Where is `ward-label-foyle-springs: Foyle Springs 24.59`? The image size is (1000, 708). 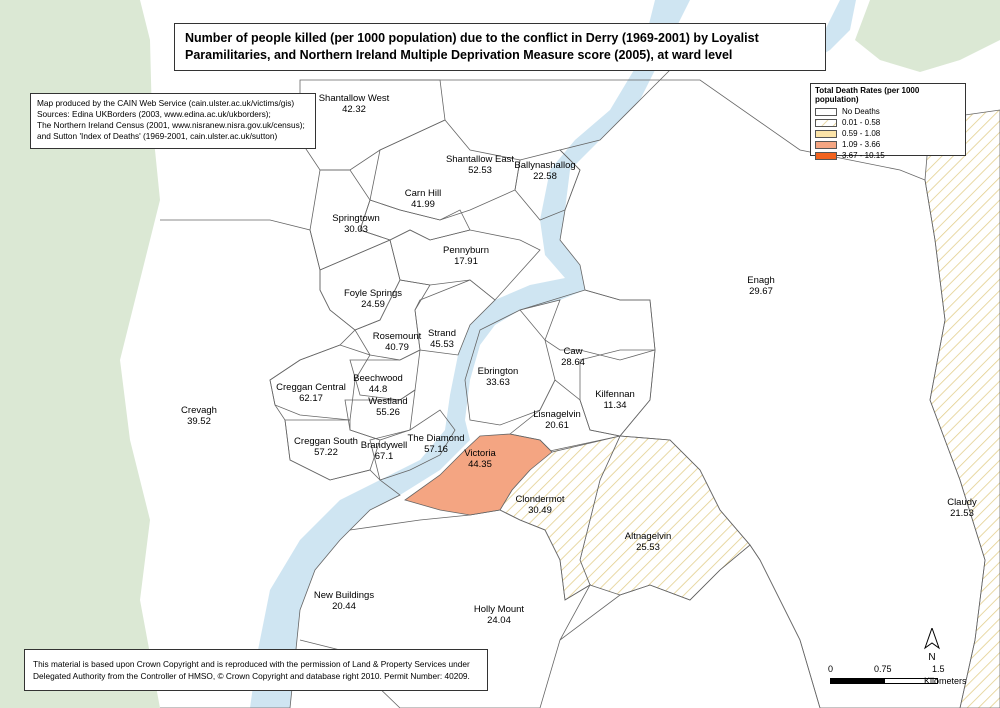 ward-label-foyle-springs: Foyle Springs 24.59 is located at coordinates (373, 299).